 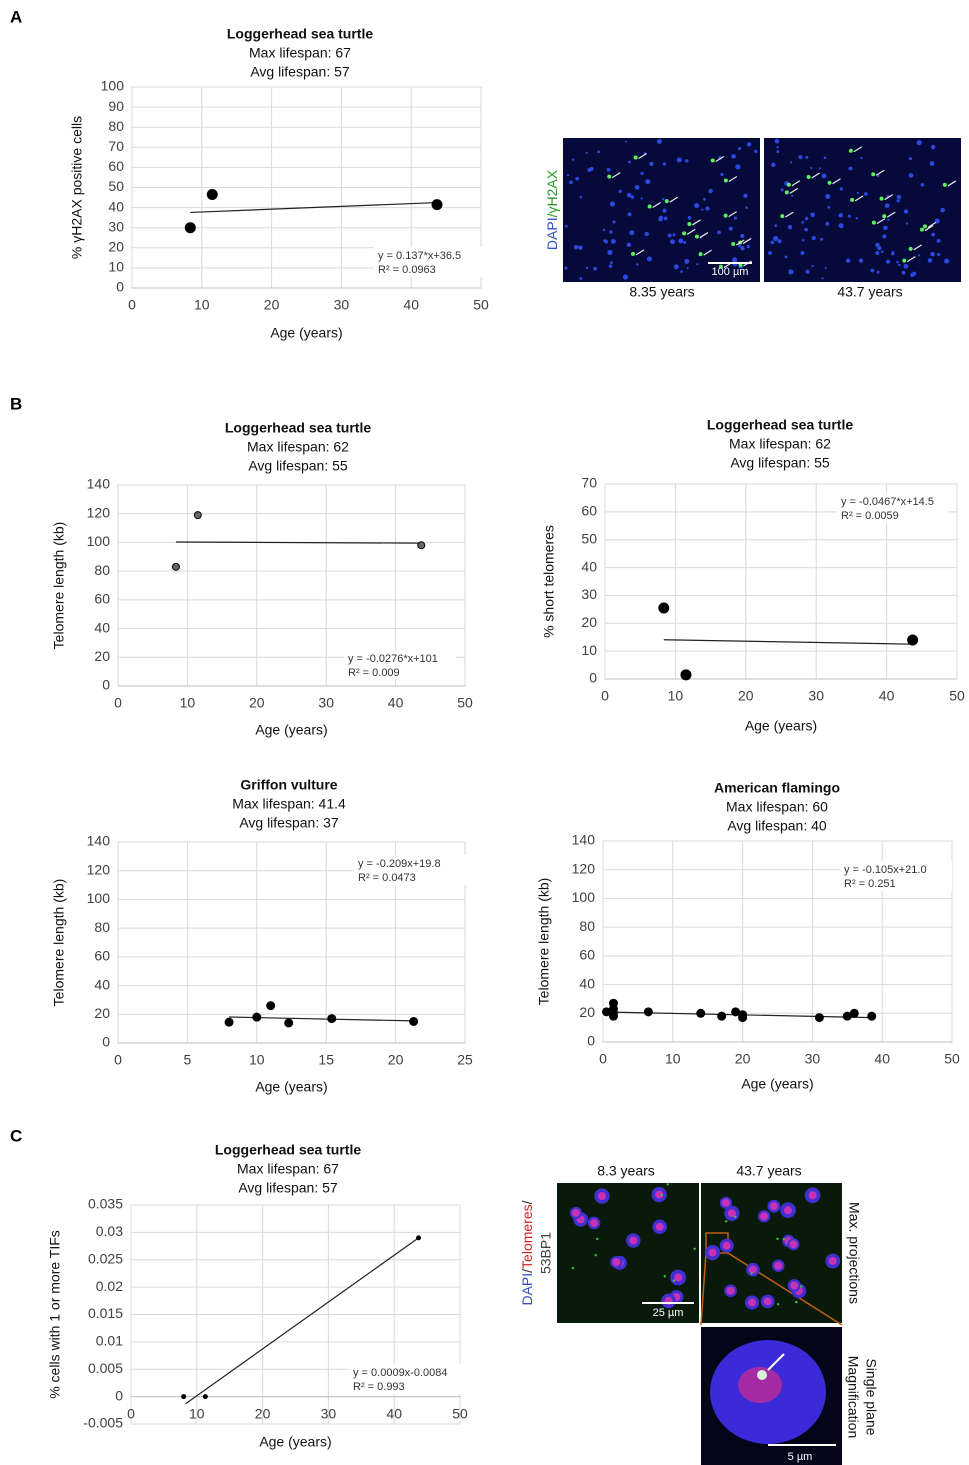 What do you see at coordinates (589, 650) in the screenshot?
I see `y-tick-label: 10` at bounding box center [589, 650].